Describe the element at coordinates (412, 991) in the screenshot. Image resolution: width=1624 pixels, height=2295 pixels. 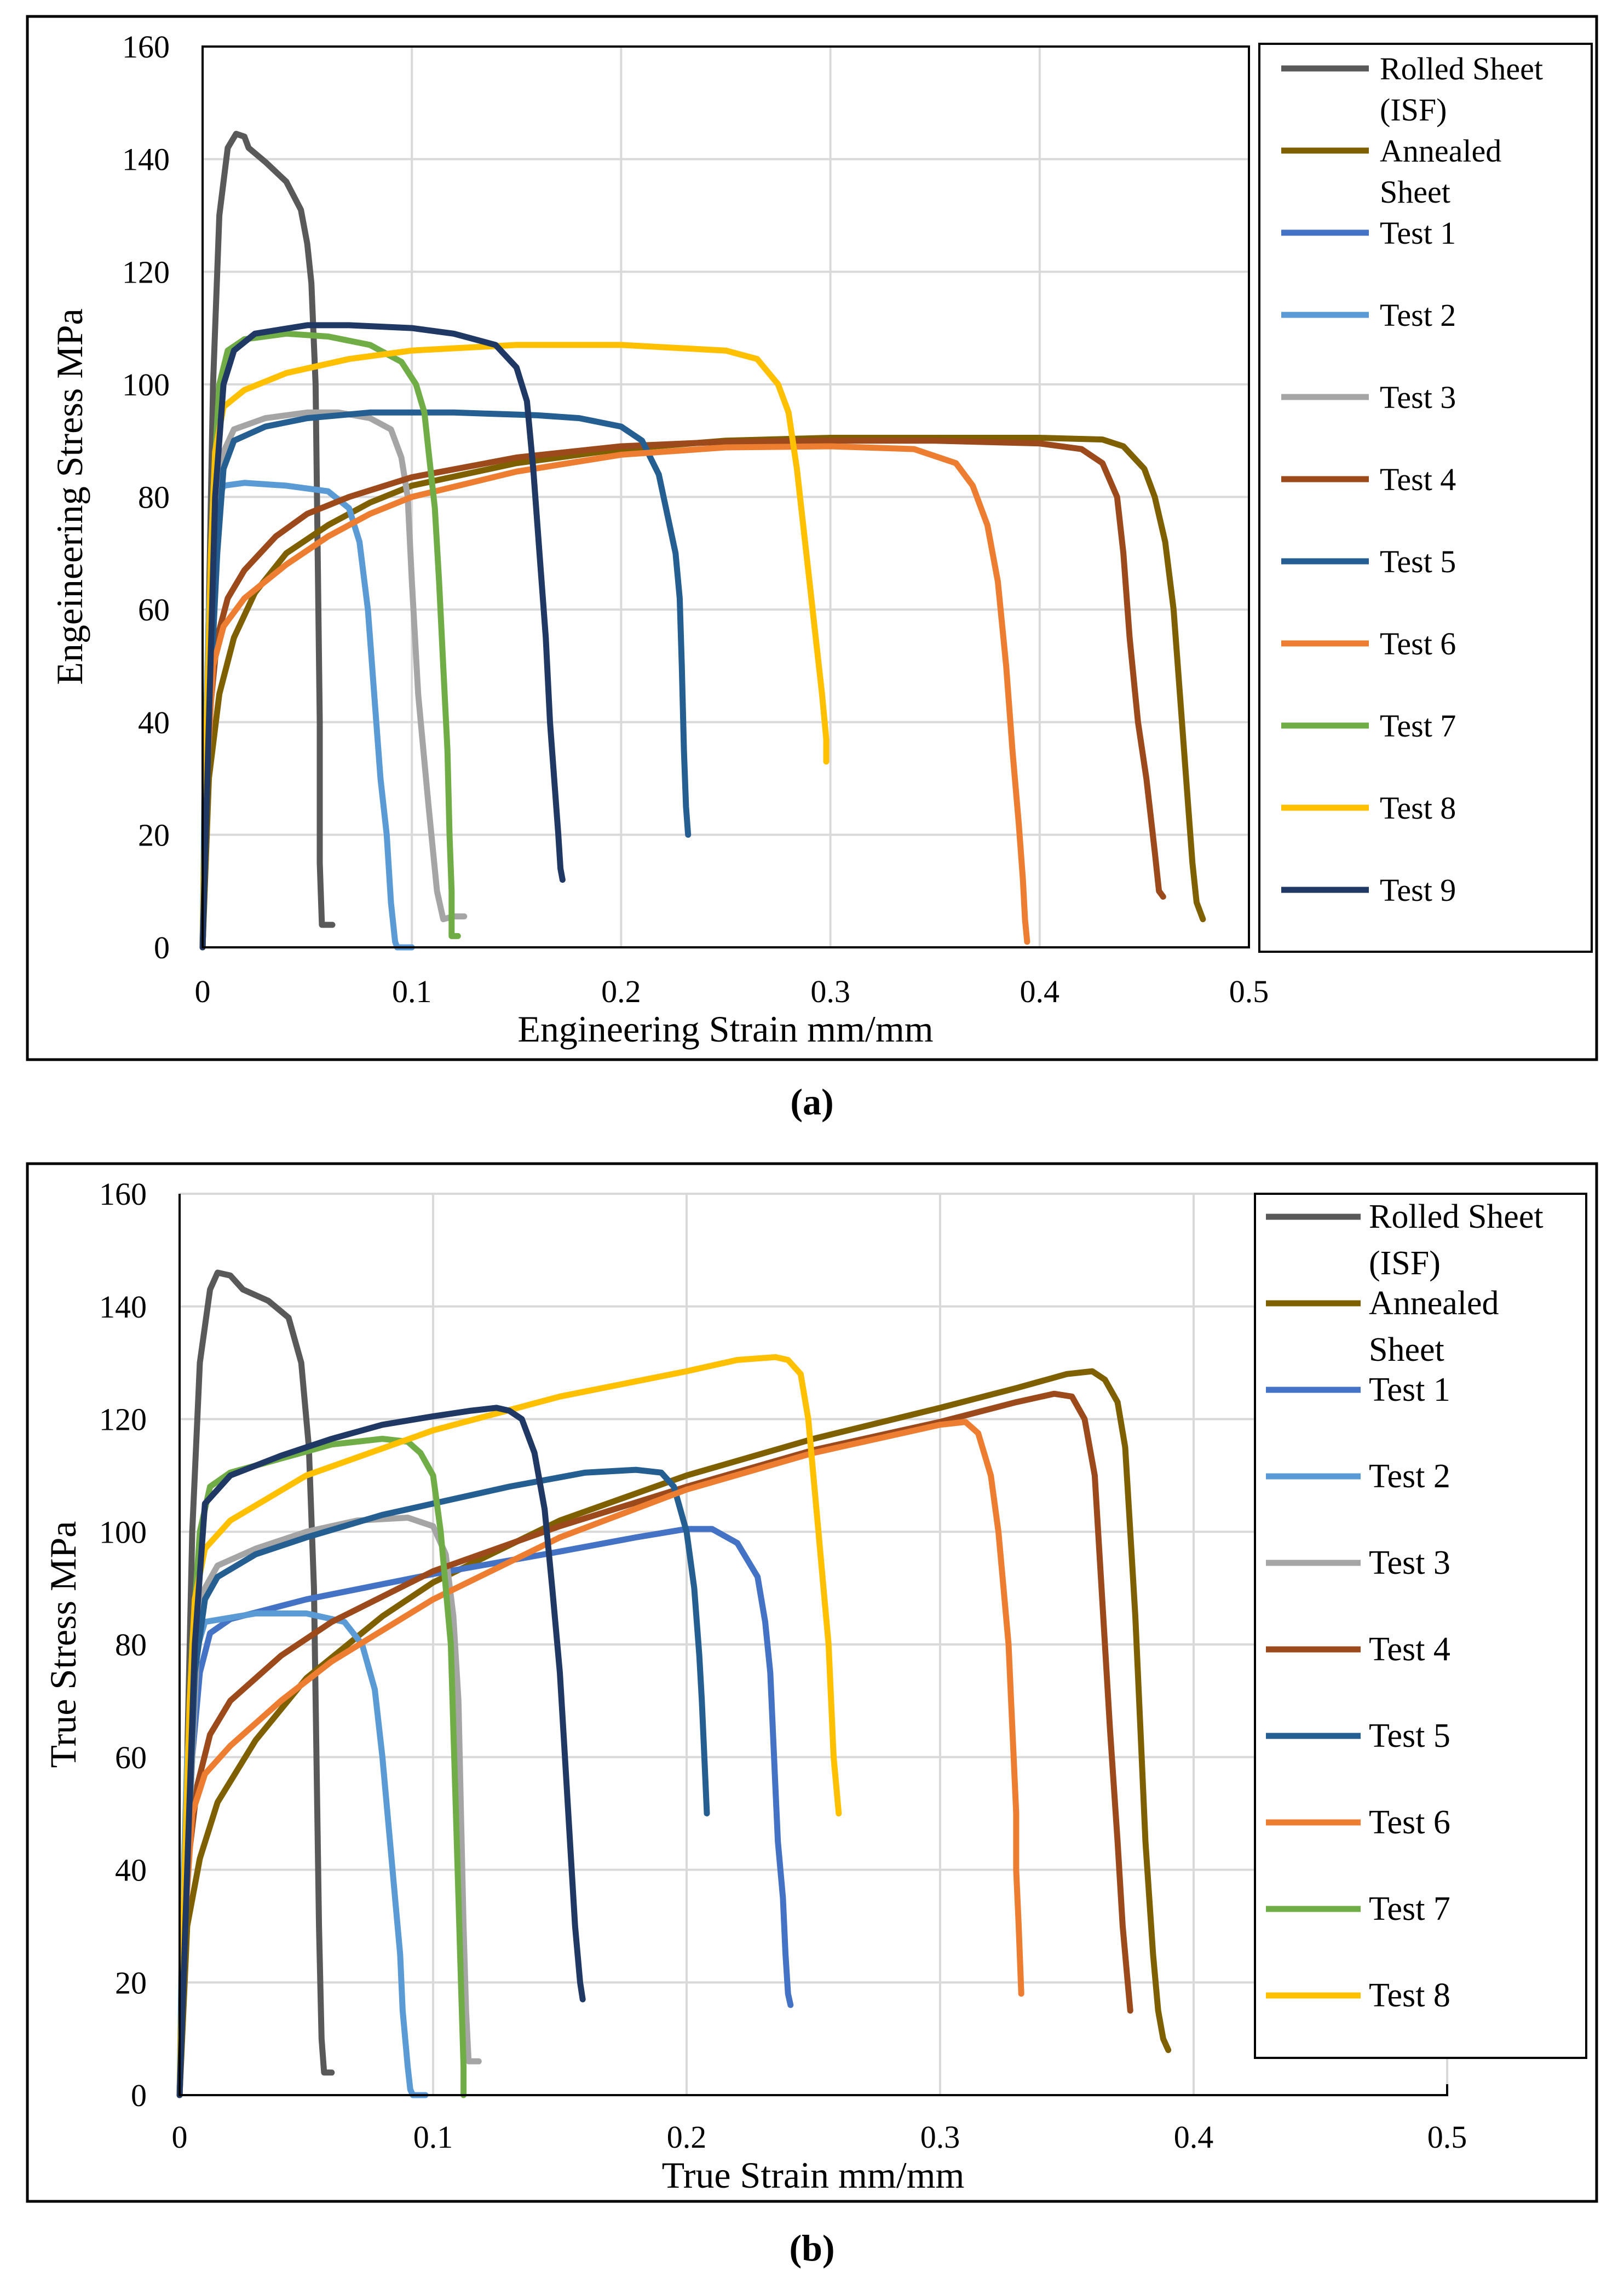
I see `panel-a-x-tick-label: 0.1` at that location.